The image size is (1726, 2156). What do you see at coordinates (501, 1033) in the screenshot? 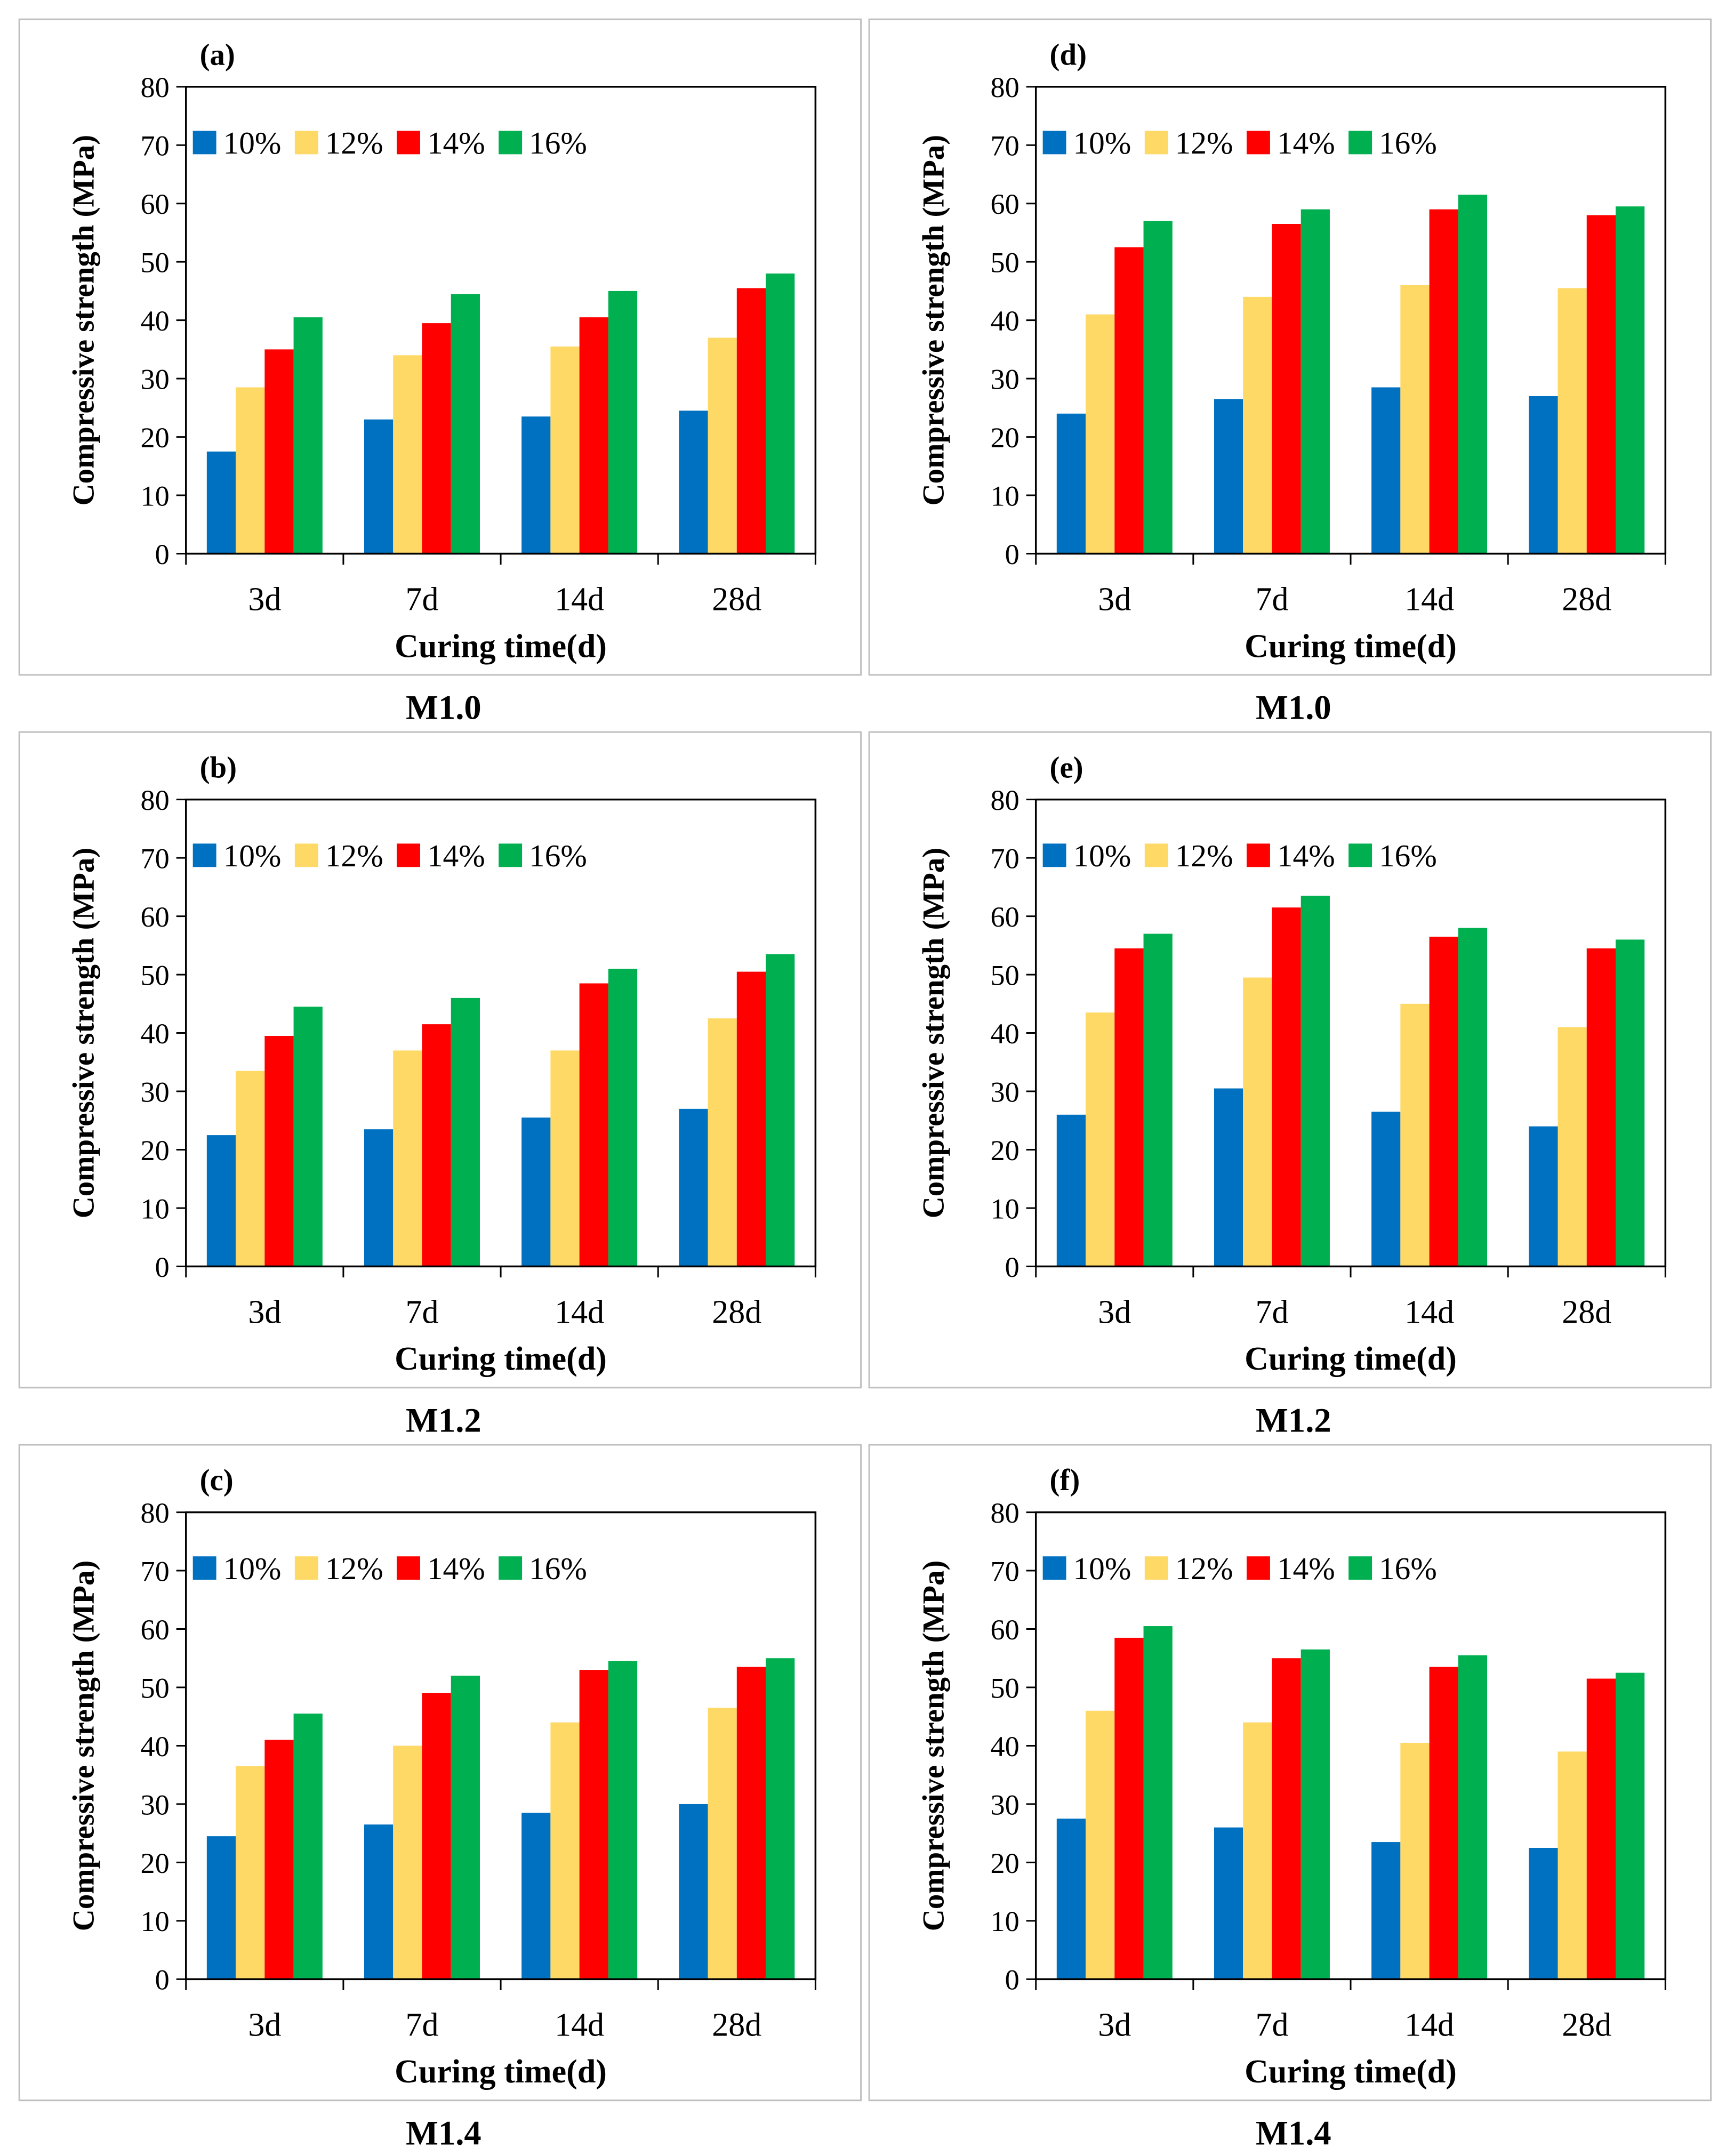
I see `plot-border` at bounding box center [501, 1033].